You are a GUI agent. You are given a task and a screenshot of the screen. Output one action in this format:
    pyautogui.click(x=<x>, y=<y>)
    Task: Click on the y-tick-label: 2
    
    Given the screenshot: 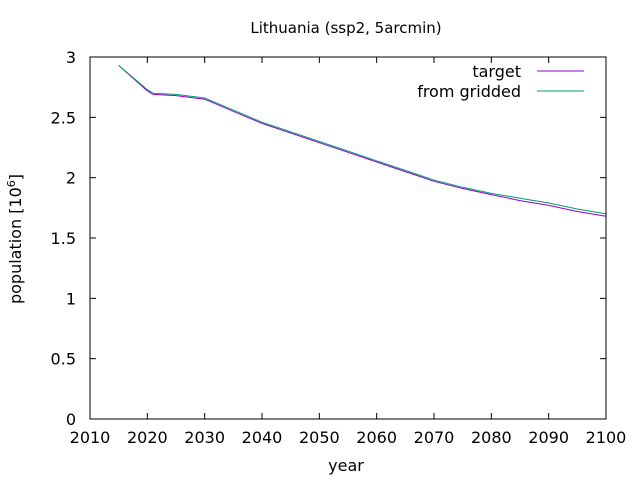 What is the action you would take?
    pyautogui.click(x=71, y=178)
    